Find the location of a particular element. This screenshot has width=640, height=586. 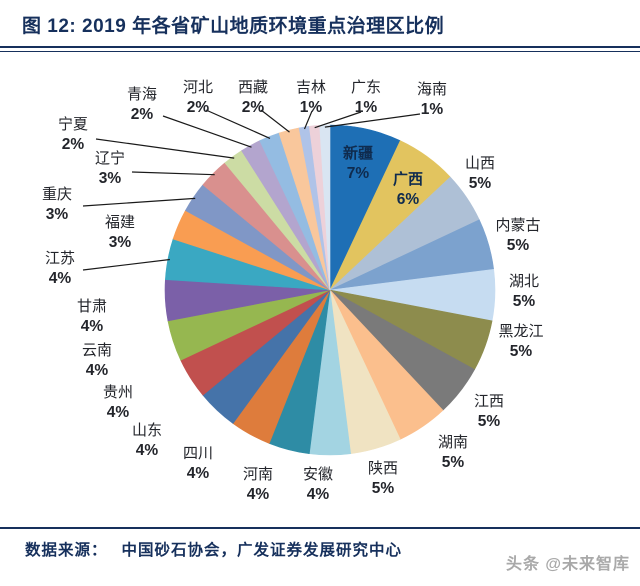

source-label: 数据来源： is located at coordinates (66, 550).